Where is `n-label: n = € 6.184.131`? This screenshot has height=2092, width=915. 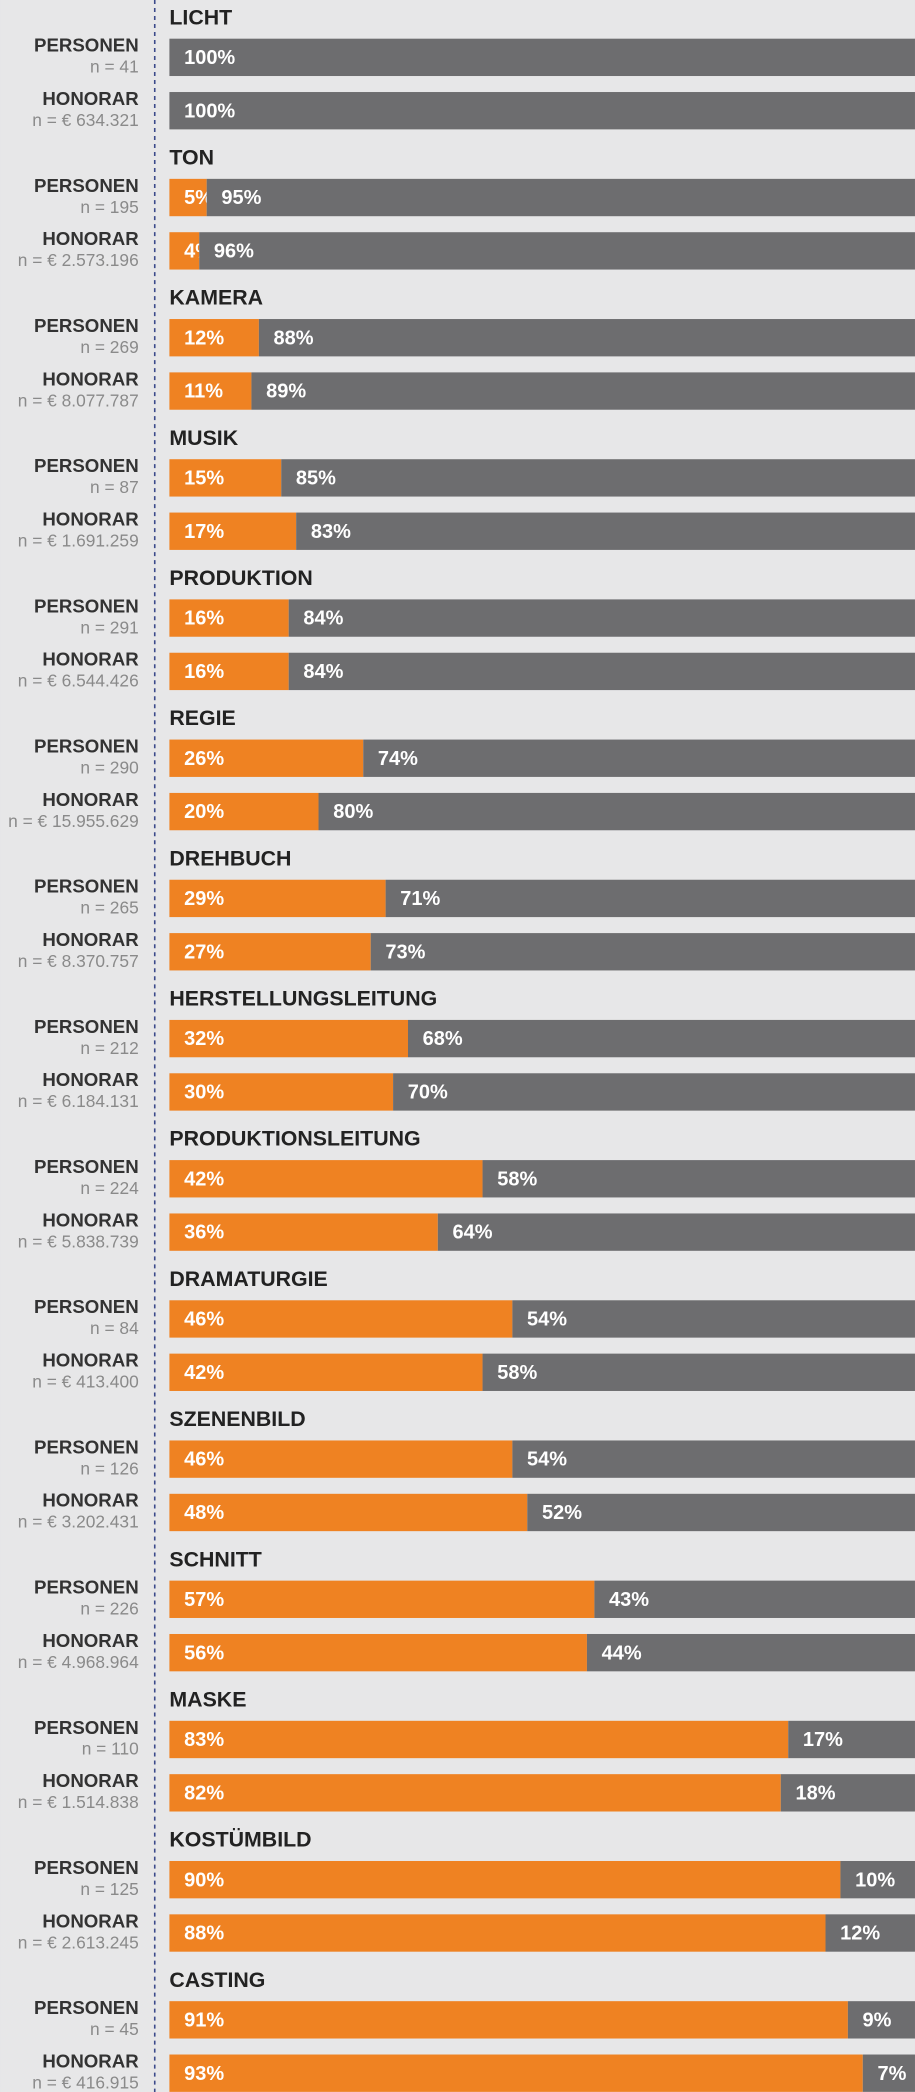 n-label: n = € 6.184.131 is located at coordinates (78, 1101).